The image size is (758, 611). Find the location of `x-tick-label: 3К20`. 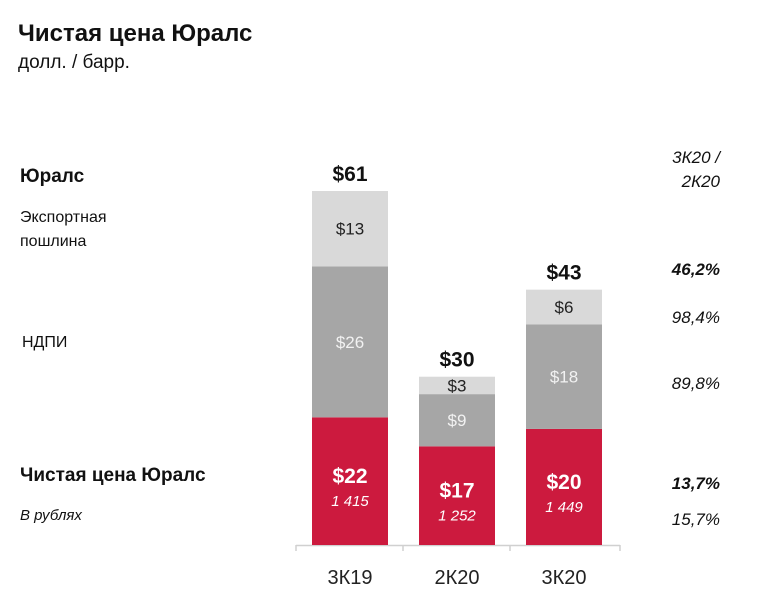

x-tick-label: 3К20 is located at coordinates (563, 578).